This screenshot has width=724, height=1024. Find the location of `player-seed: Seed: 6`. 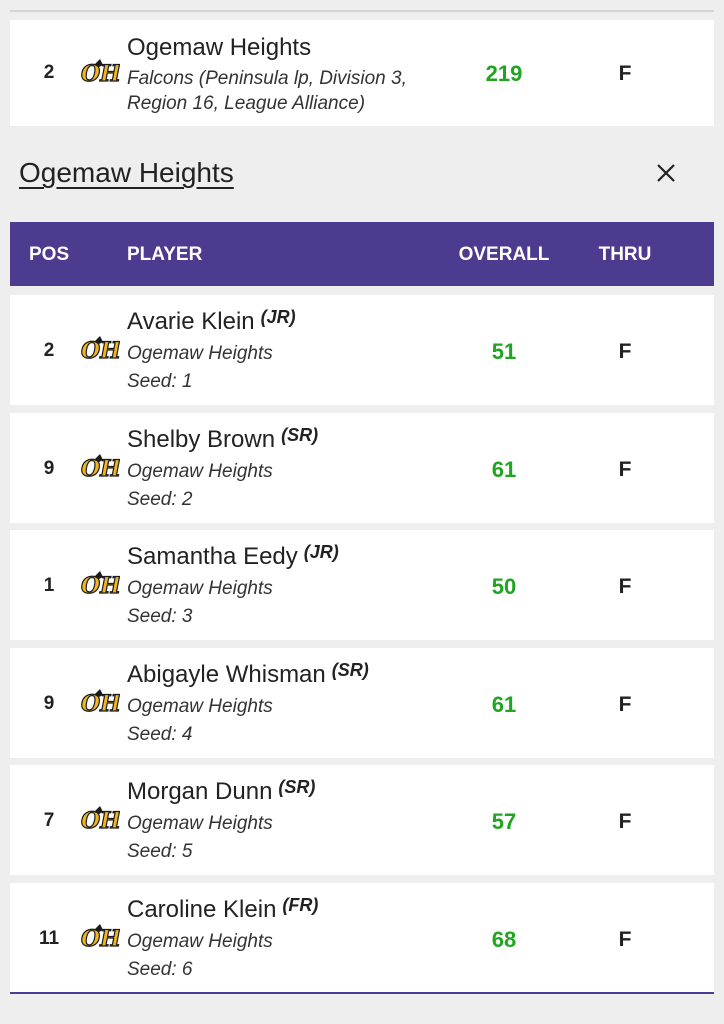

player-seed: Seed: 6 is located at coordinates (160, 969).